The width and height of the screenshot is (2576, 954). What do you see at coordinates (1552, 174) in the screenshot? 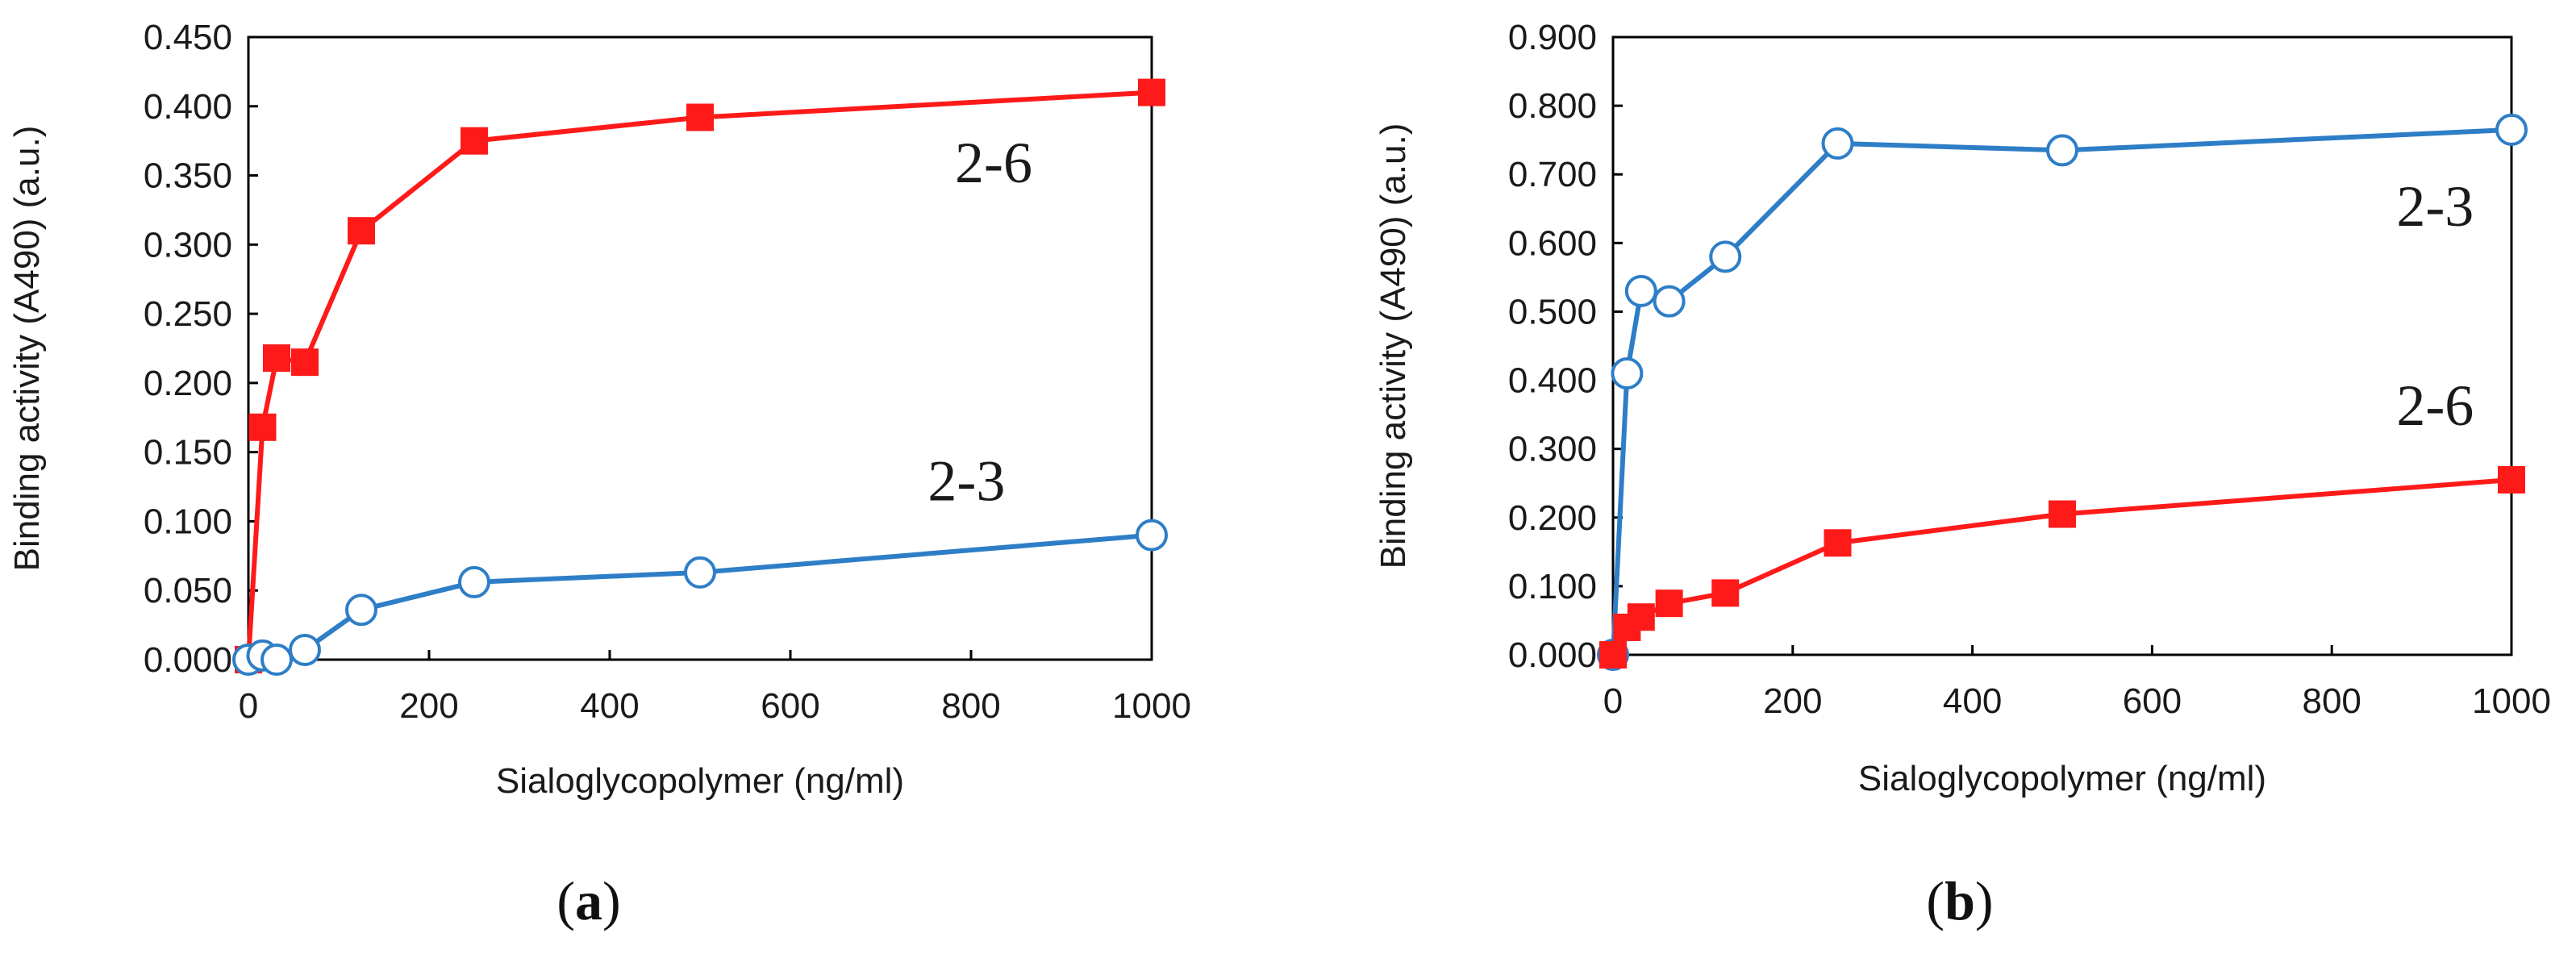
I see `y-tick-label: 0.700` at bounding box center [1552, 174].